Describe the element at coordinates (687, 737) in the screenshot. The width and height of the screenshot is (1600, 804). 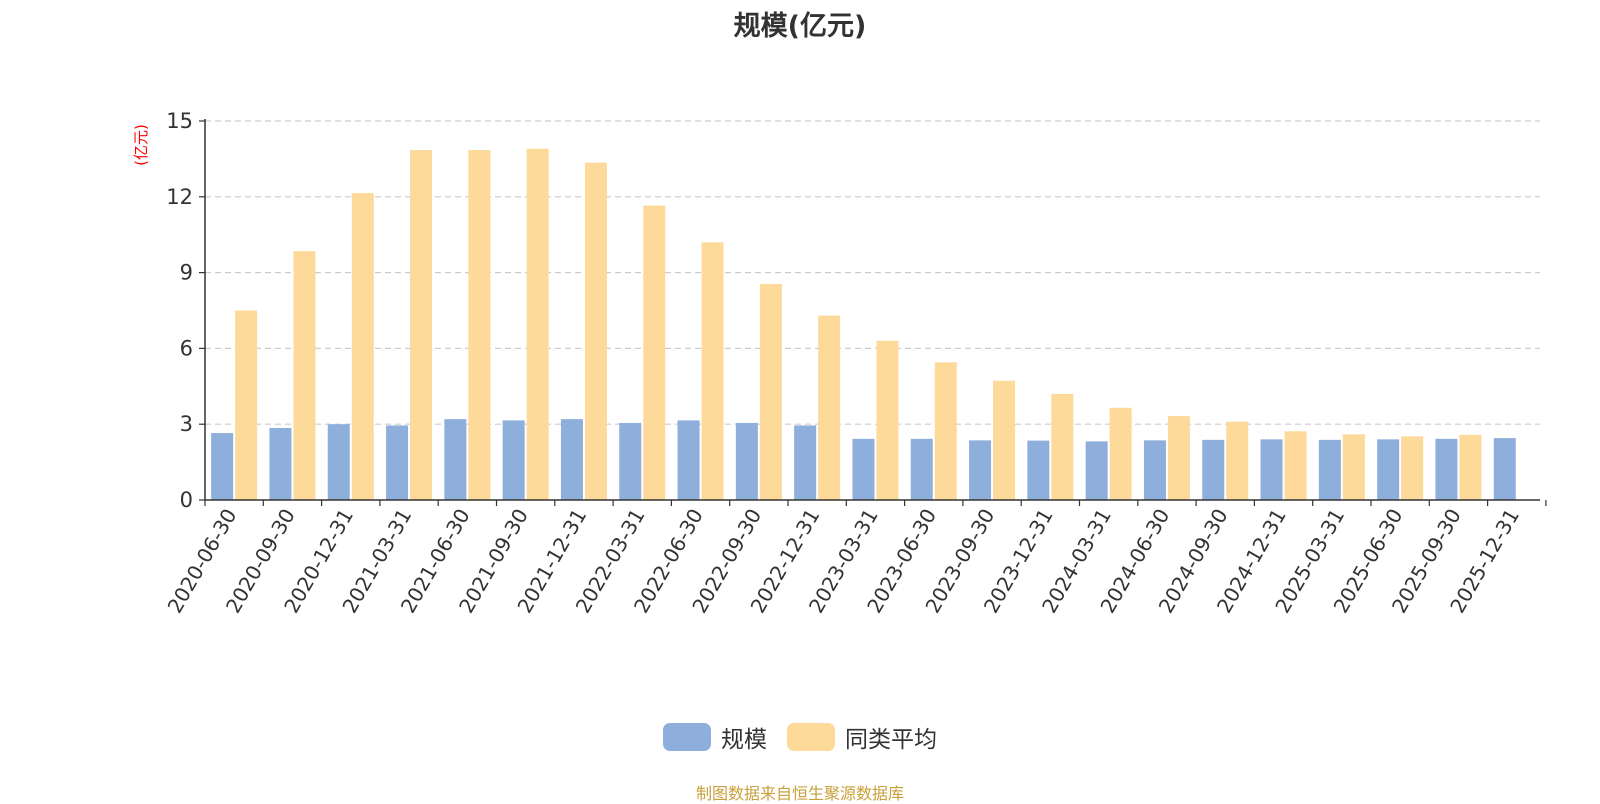
I see `legend-swatch-scale` at that location.